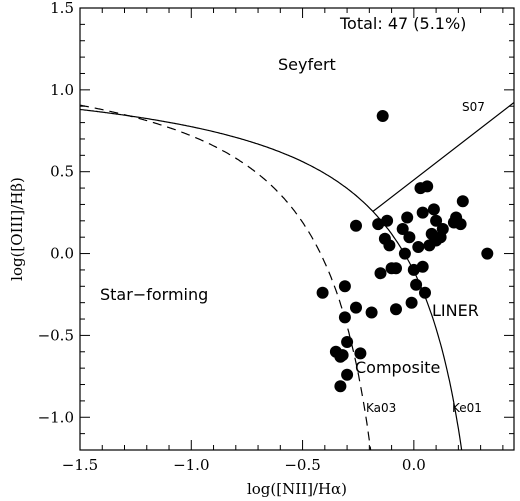  Describe the element at coordinates (467, 408) in the screenshot. I see `ke01-label: Ke01` at that location.